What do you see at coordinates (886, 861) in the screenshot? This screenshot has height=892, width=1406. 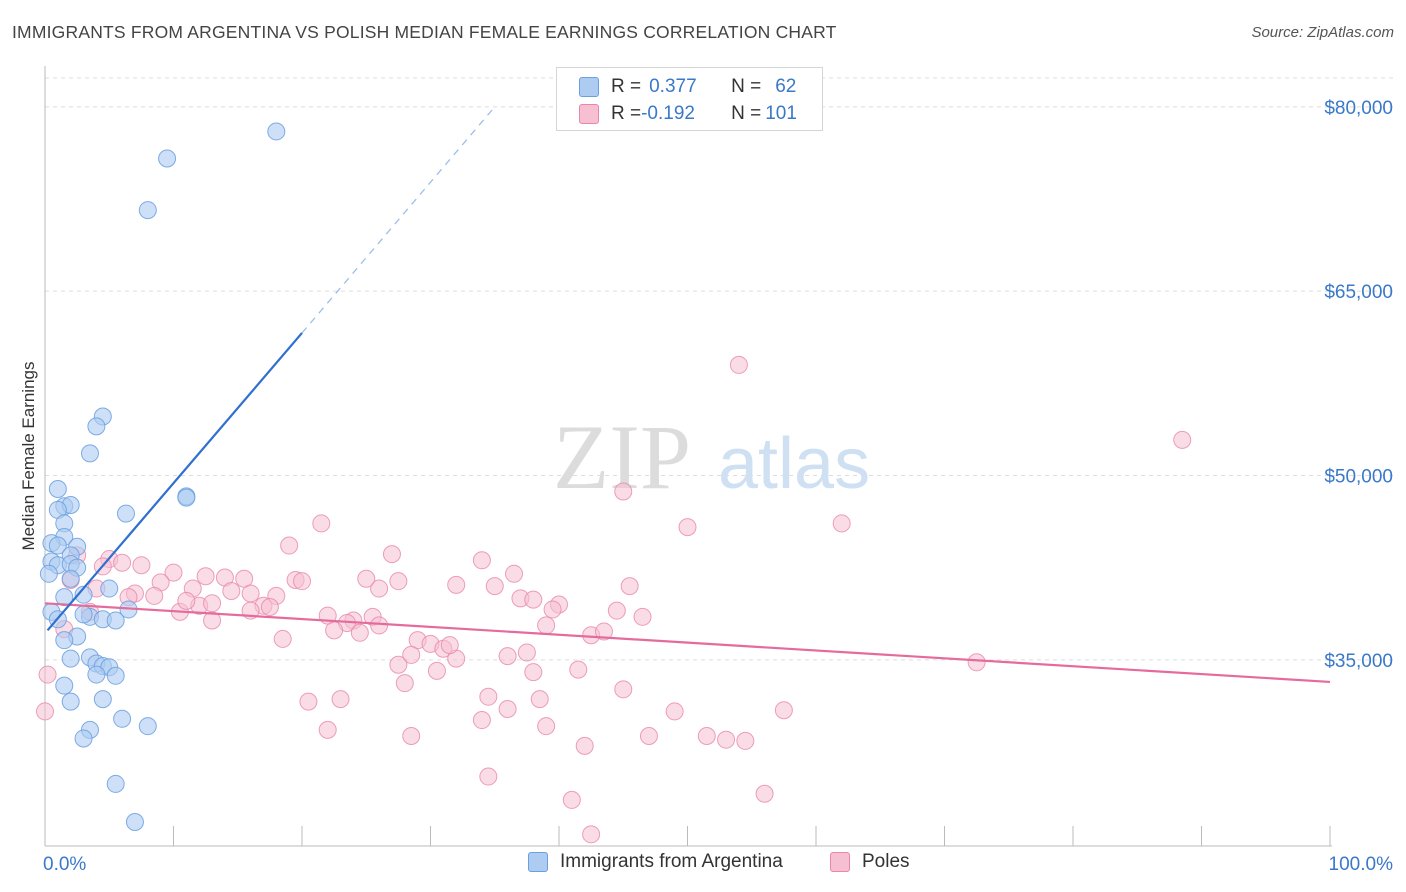 I see `legend-label-poles: Poles` at bounding box center [886, 861].